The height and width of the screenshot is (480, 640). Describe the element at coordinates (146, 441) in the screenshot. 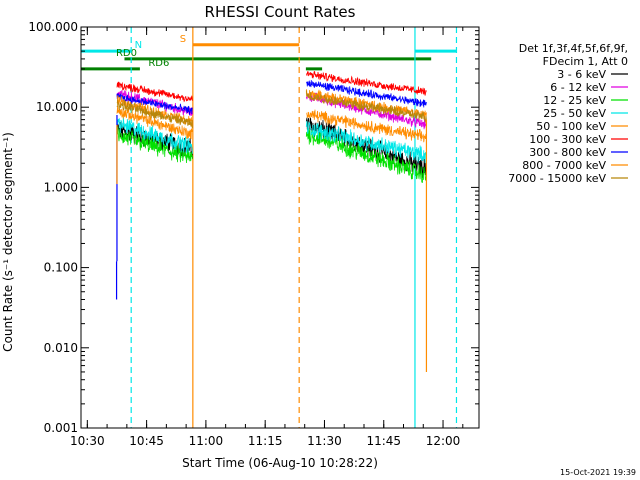

I see `x-tick-label: 10:45` at that location.